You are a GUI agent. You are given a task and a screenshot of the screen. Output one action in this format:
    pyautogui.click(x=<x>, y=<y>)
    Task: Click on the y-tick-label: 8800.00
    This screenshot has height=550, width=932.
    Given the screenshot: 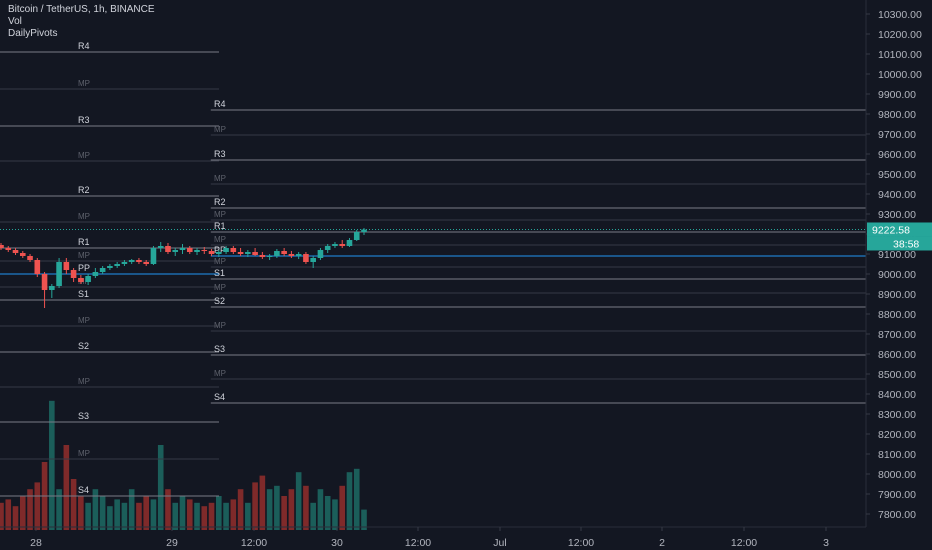 What is the action you would take?
    pyautogui.click(x=897, y=315)
    